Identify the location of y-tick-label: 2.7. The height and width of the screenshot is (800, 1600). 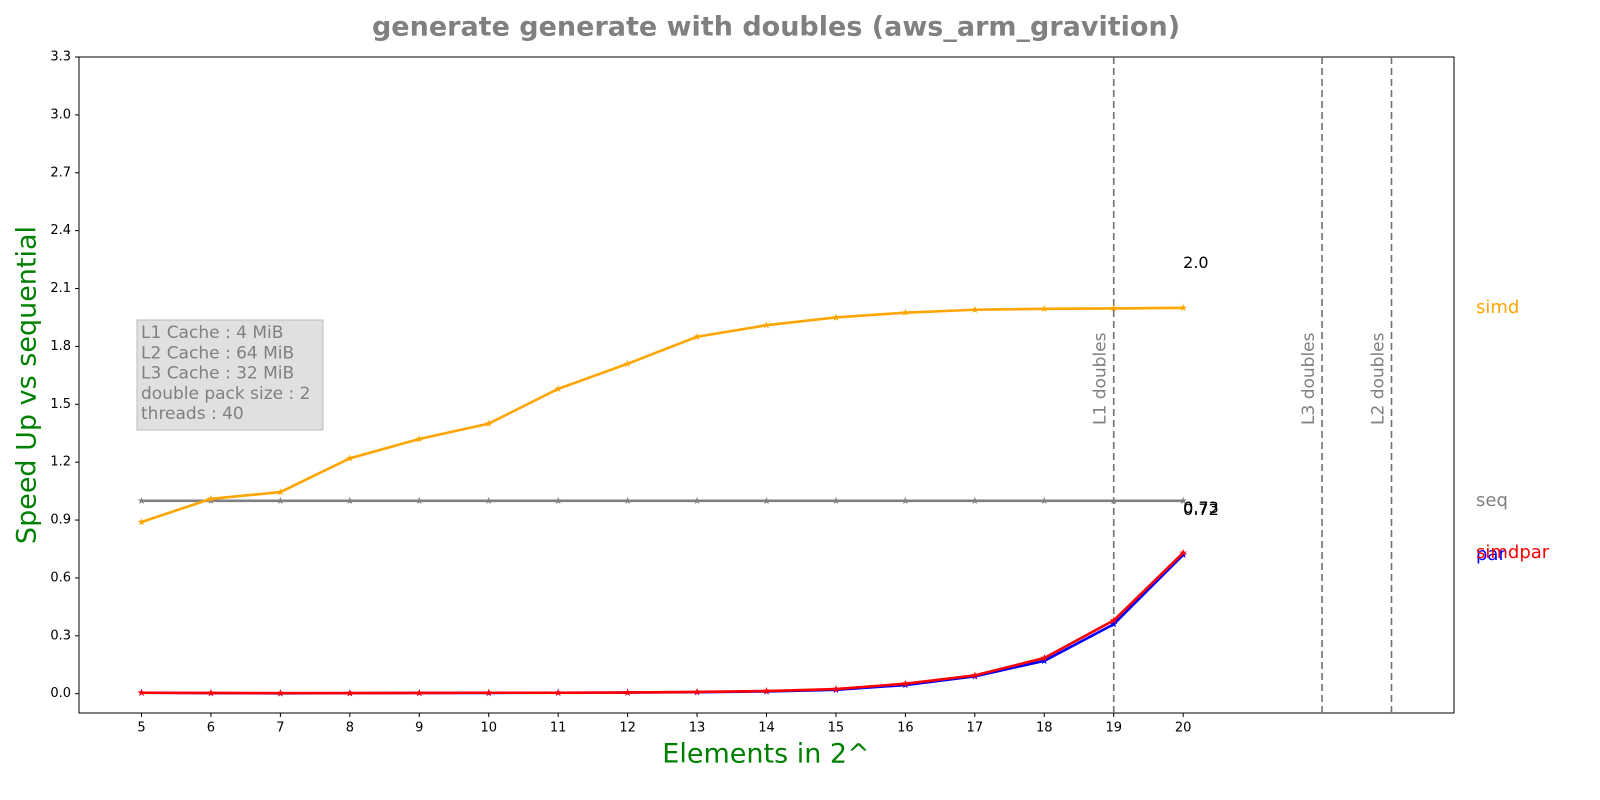
(60, 172).